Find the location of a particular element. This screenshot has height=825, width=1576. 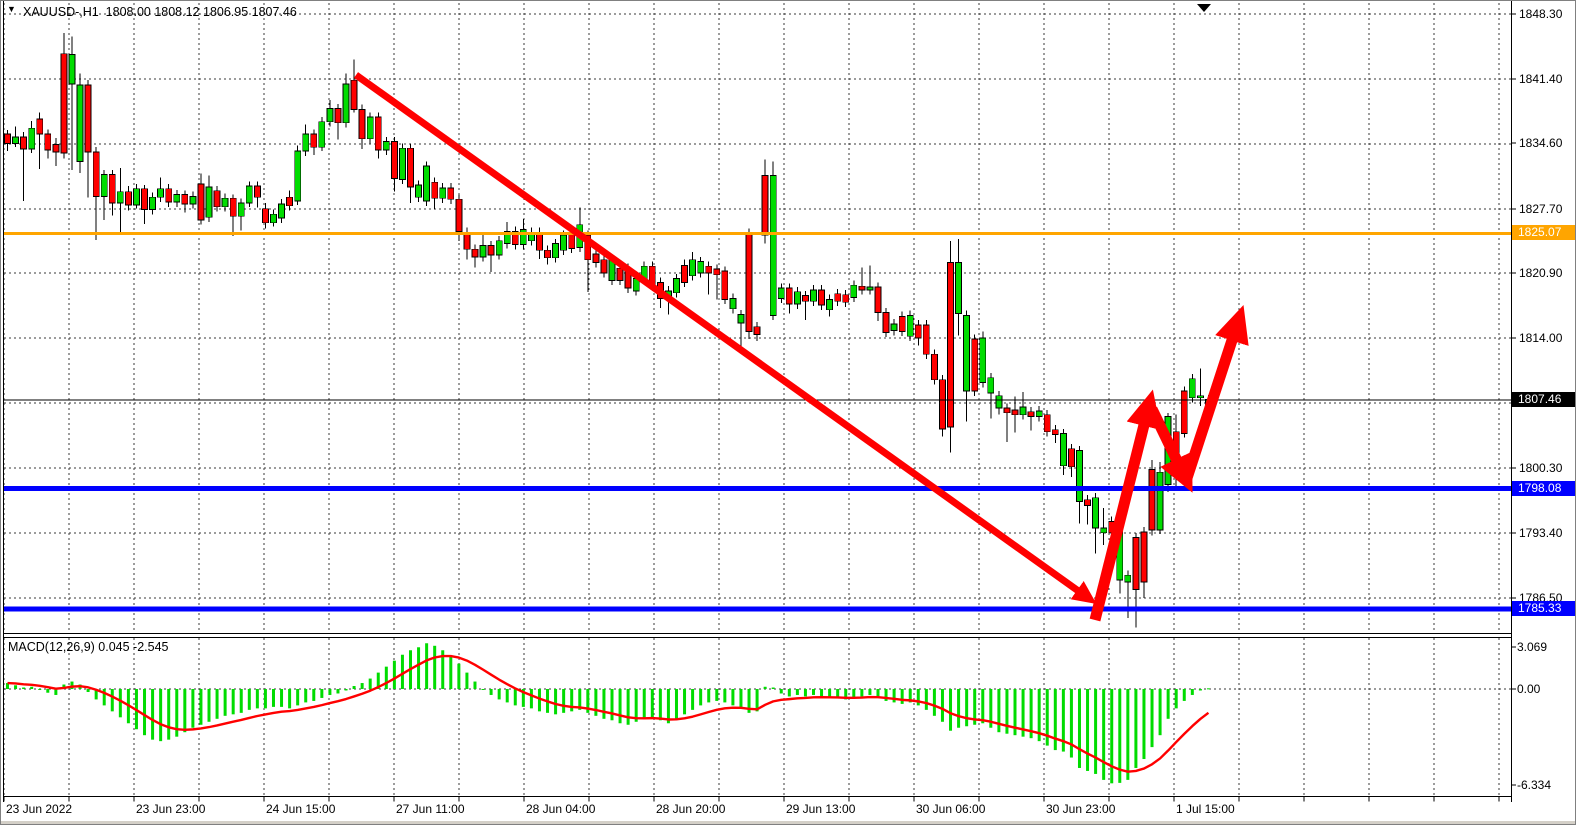

time-axis-label: 30 Jun 06:00 is located at coordinates (951, 809).